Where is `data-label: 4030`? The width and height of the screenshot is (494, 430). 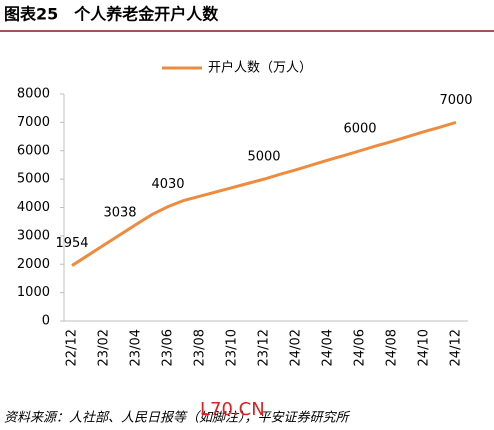
data-label: 4030 is located at coordinates (167, 184).